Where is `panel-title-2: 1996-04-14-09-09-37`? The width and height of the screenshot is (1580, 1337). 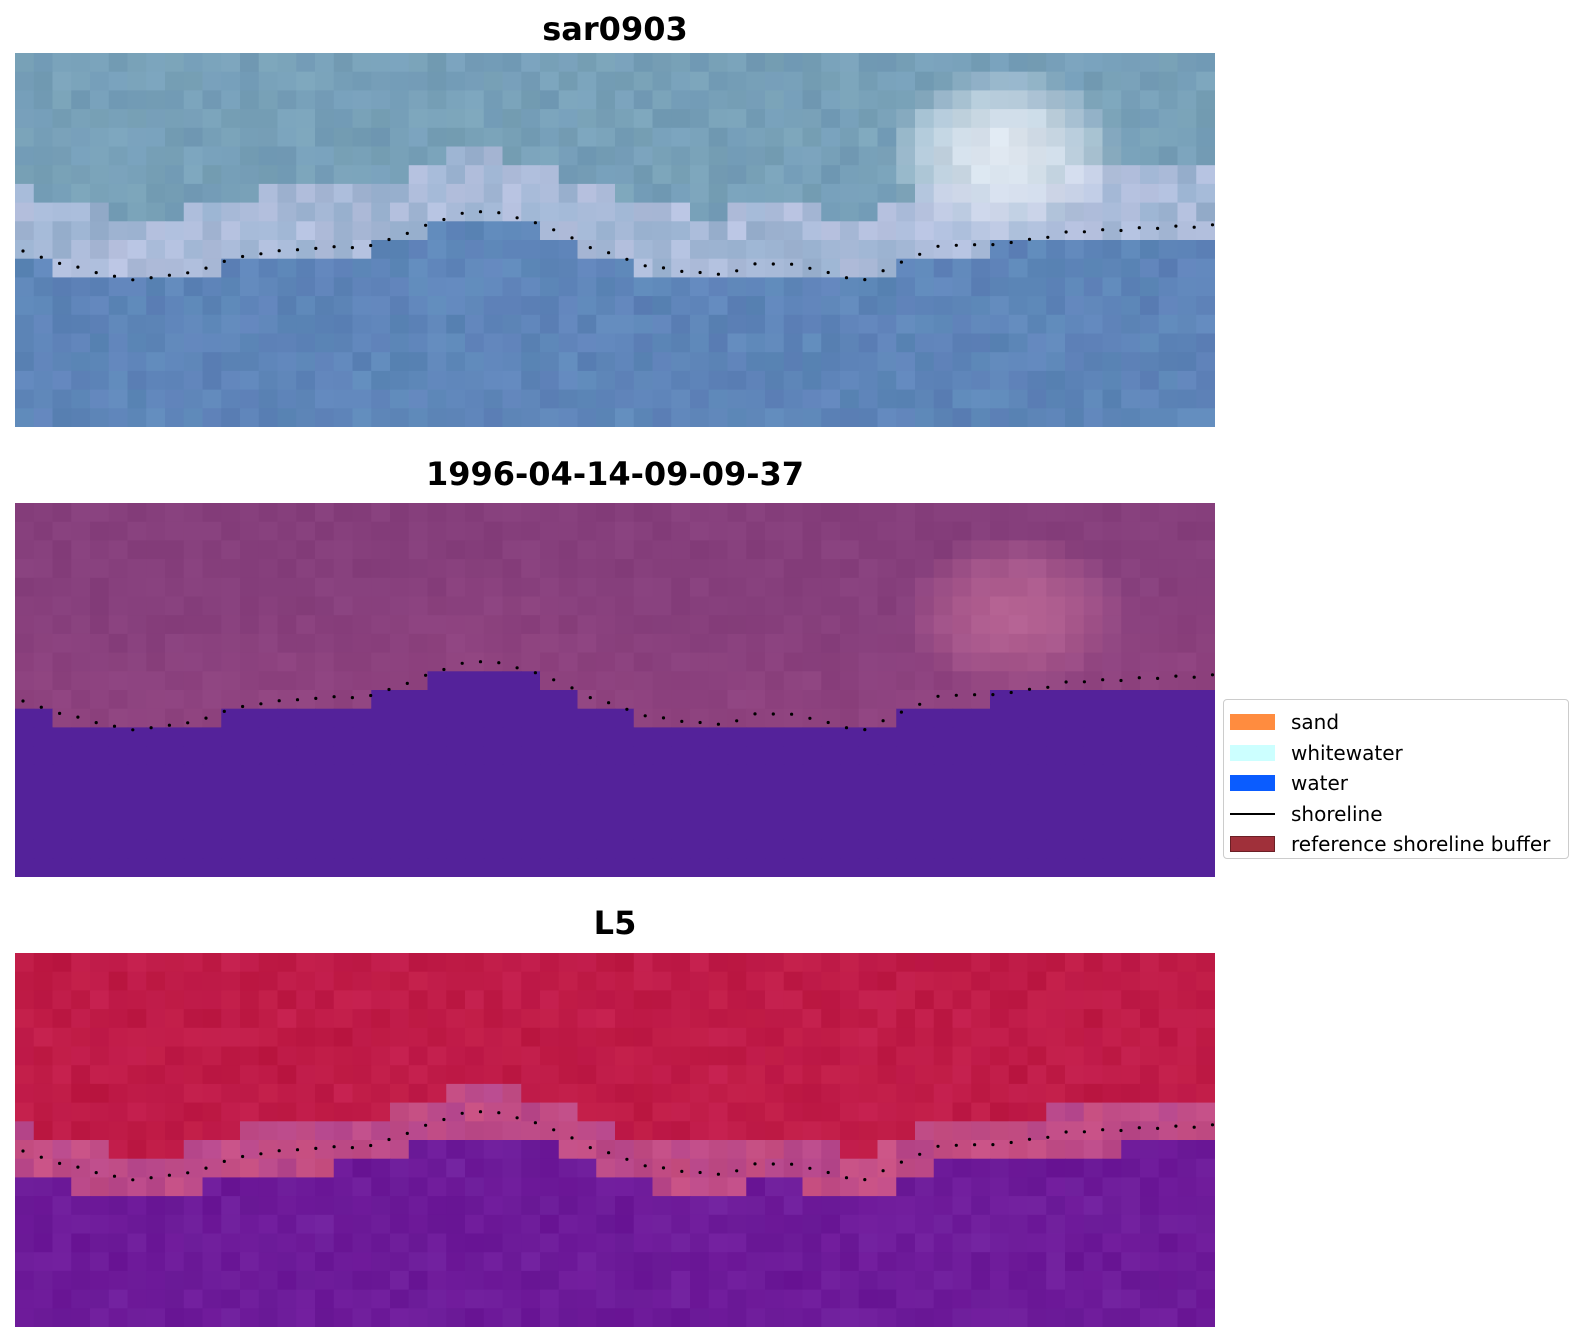 panel-title-2: 1996-04-14-09-09-37 is located at coordinates (615, 474).